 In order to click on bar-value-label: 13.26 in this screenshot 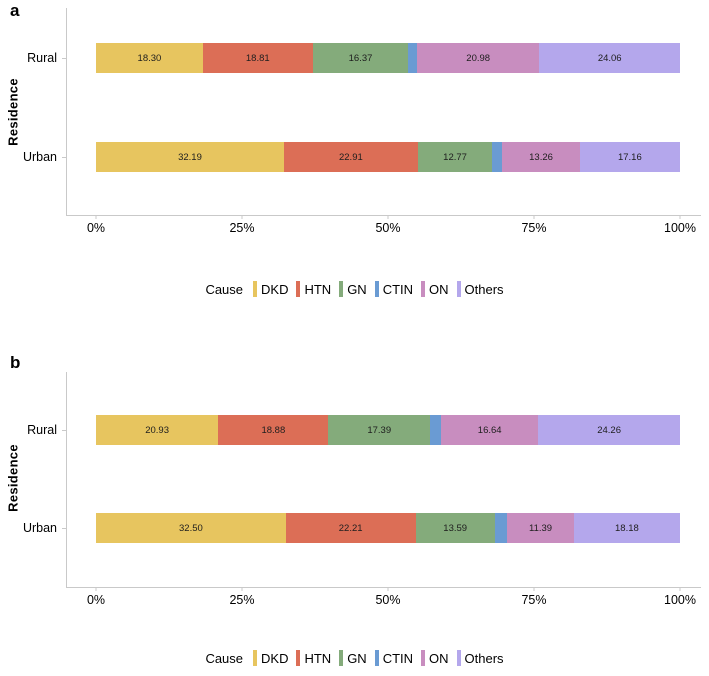, I will do `click(541, 157)`.